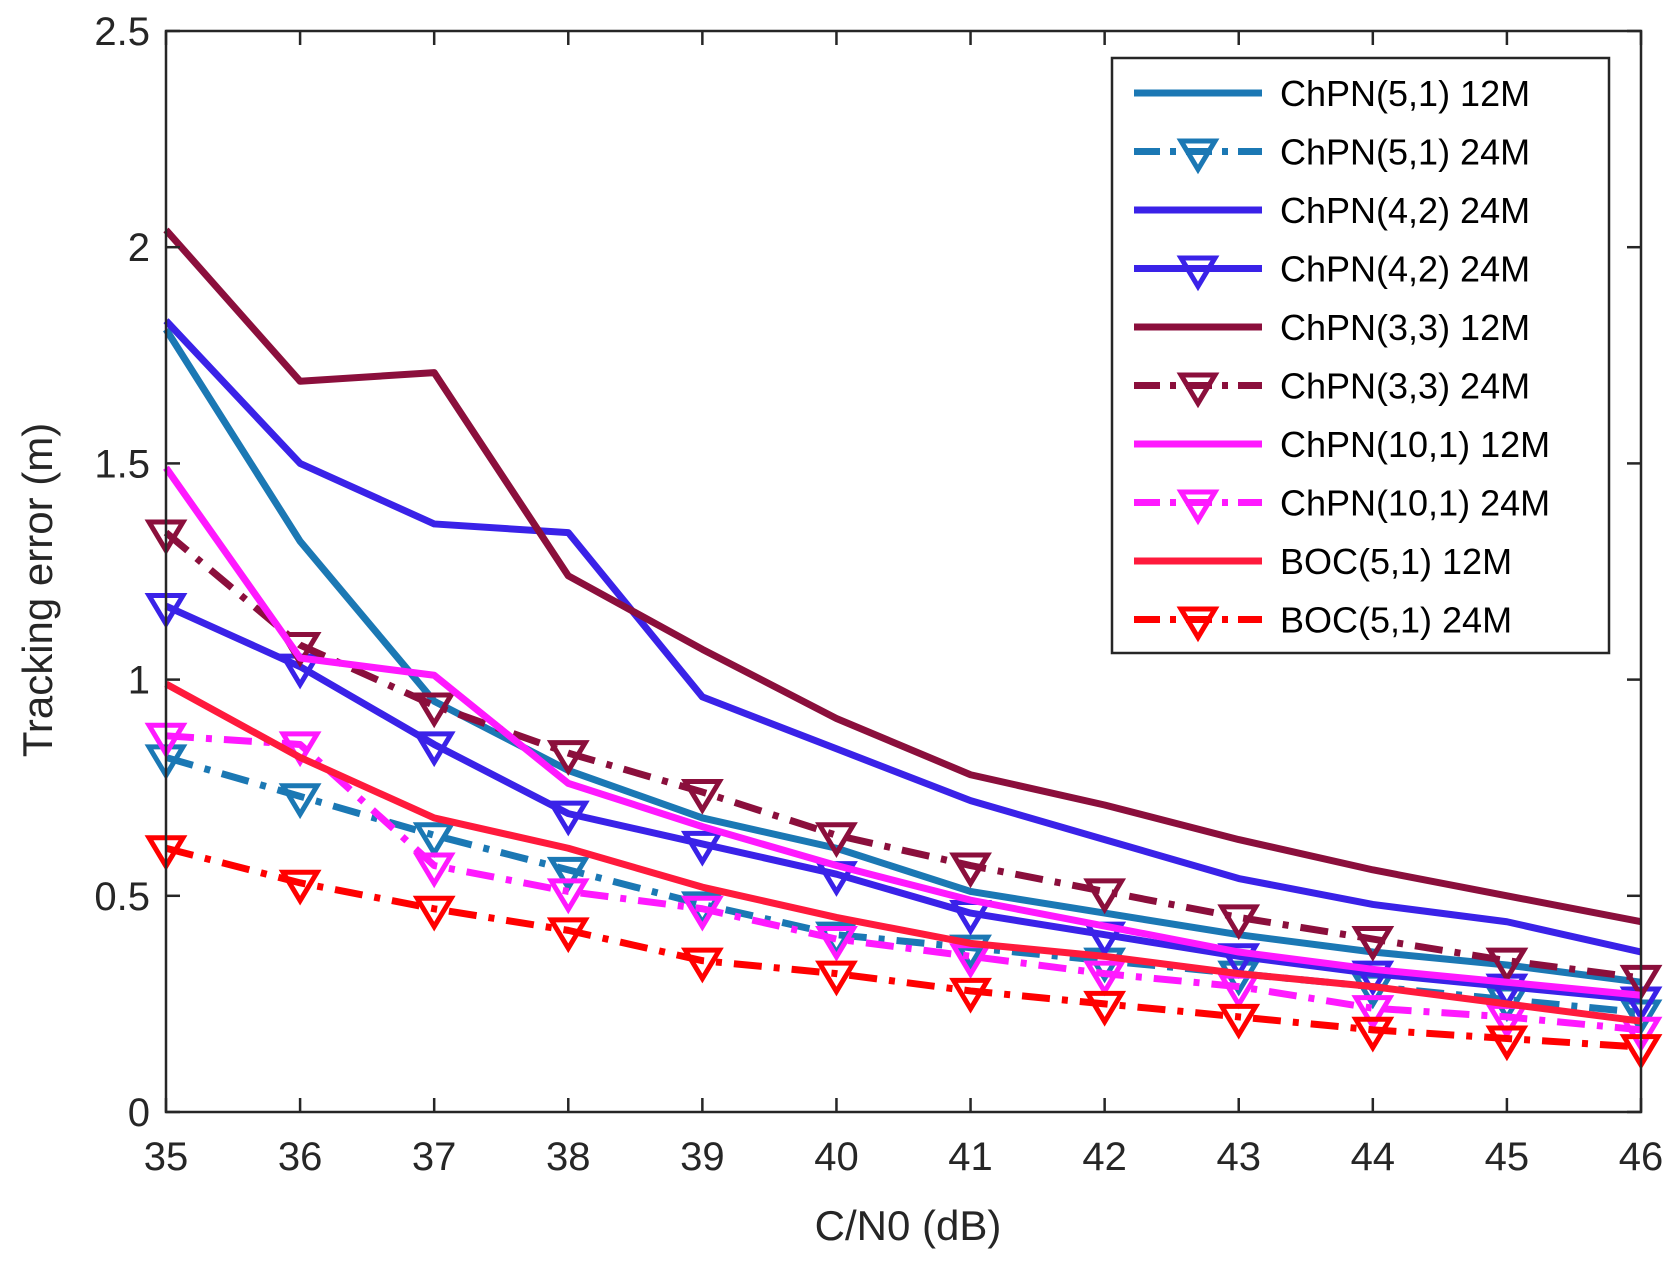 This screenshot has width=1675, height=1264. Describe the element at coordinates (1641, 1157) in the screenshot. I see `x-tick-label: 46` at that location.